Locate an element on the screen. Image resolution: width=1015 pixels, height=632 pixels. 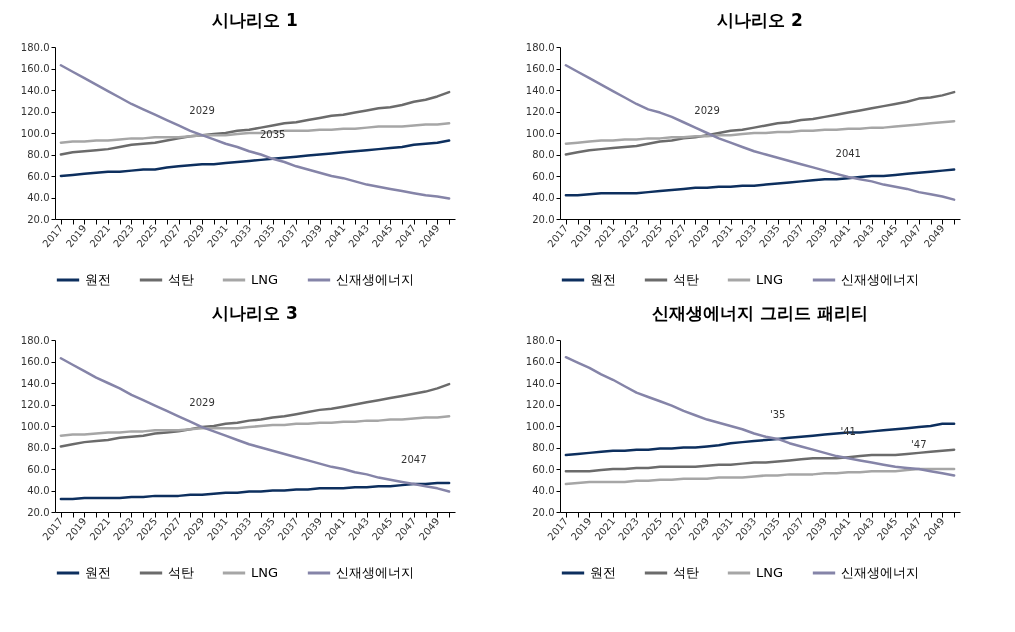
annotation: 2047 is located at coordinates (414, 460).